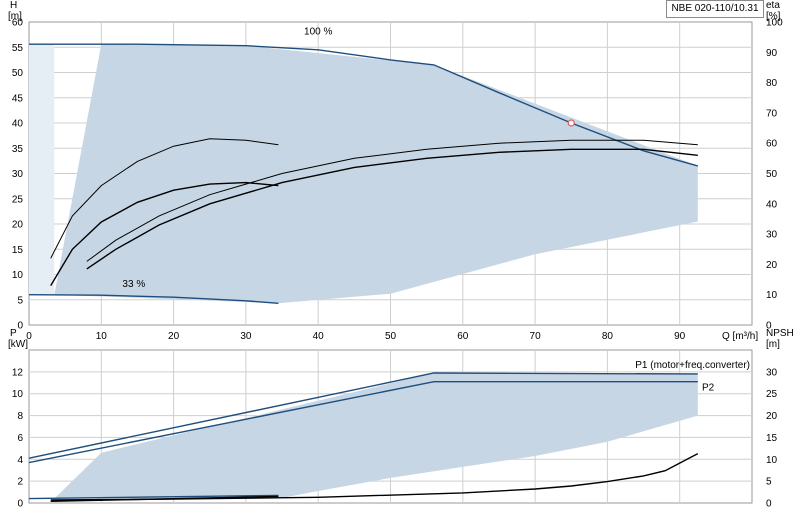 This screenshot has width=800, height=520. Describe the element at coordinates (708, 388) in the screenshot. I see `legend-p2-label: P2` at that location.